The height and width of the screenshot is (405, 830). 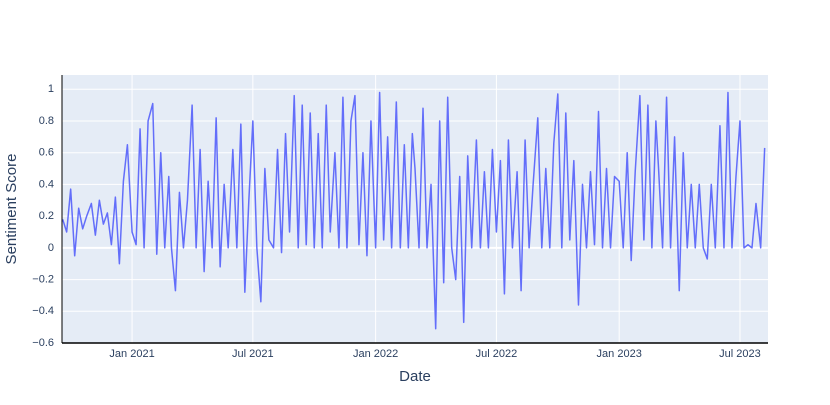 I want to click on y-tick-label: −0.6, so click(x=43, y=343).